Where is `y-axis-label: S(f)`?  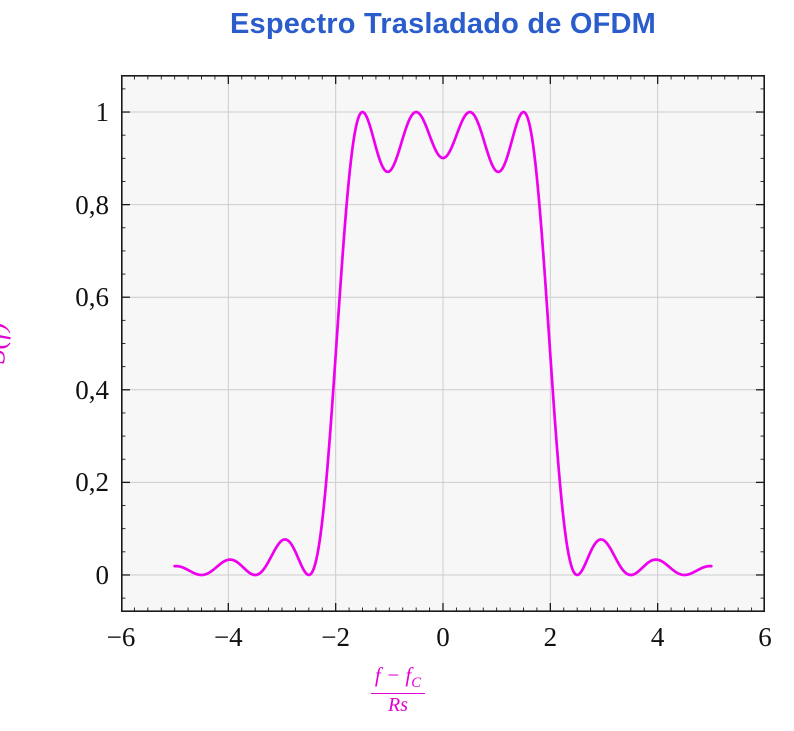
y-axis-label: S(f) is located at coordinates (6, 343).